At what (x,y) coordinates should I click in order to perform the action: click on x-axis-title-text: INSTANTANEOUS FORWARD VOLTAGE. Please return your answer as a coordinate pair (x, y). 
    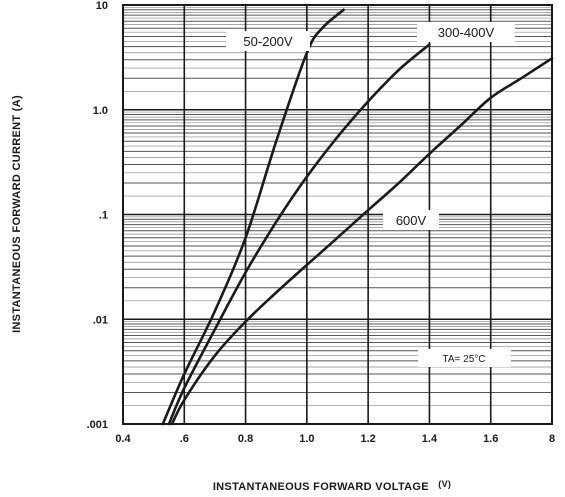
    Looking at the image, I should click on (321, 487).